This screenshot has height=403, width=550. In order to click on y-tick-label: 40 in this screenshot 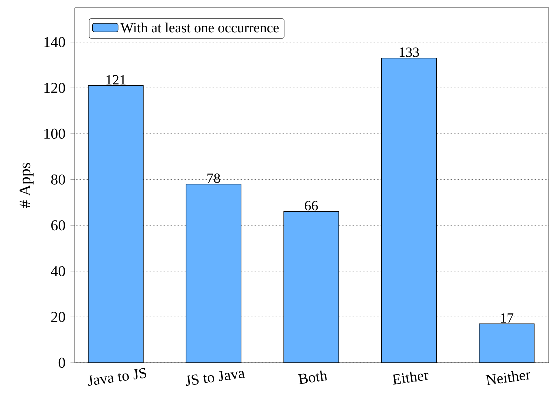, I will do `click(58, 271)`.